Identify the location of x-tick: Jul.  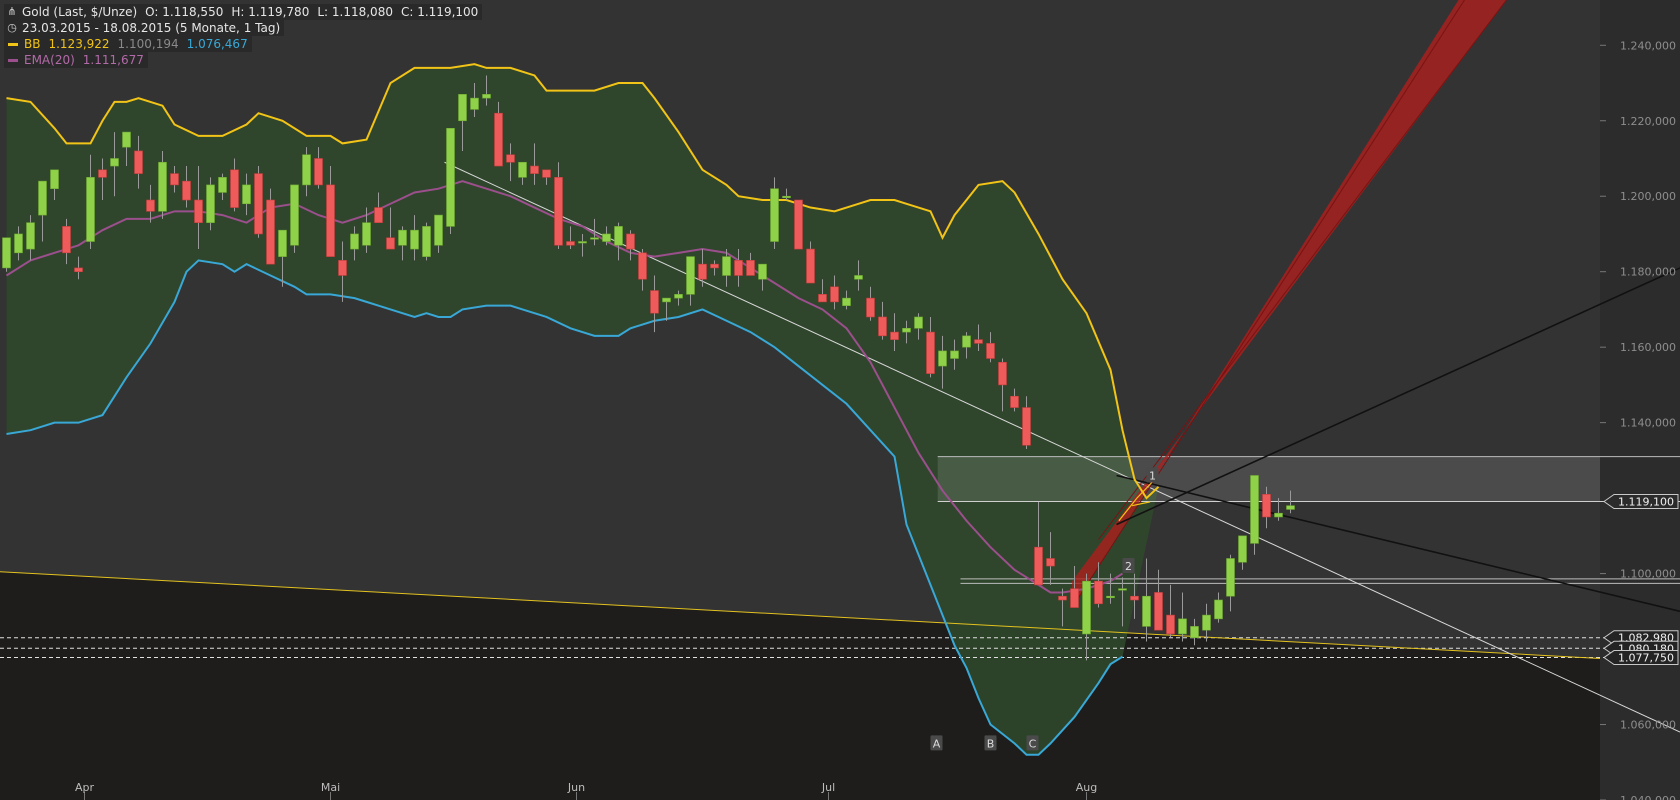
(828, 790).